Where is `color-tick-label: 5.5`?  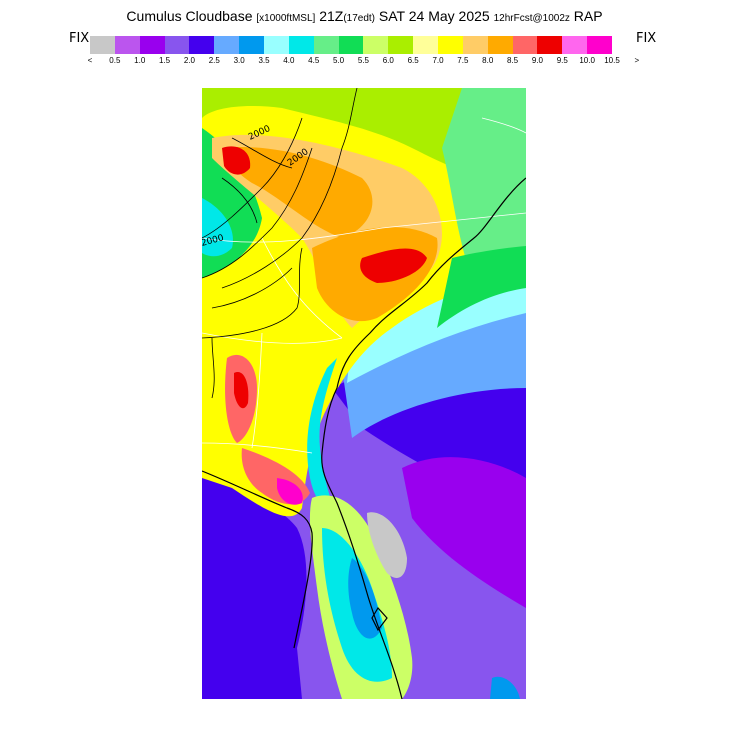 color-tick-label: 5.5 is located at coordinates (363, 60).